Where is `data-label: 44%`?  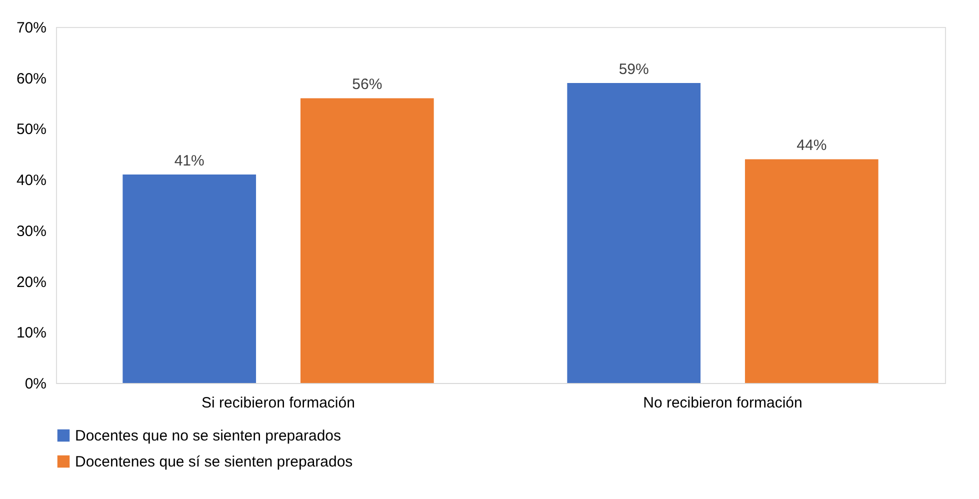 data-label: 44% is located at coordinates (811, 145).